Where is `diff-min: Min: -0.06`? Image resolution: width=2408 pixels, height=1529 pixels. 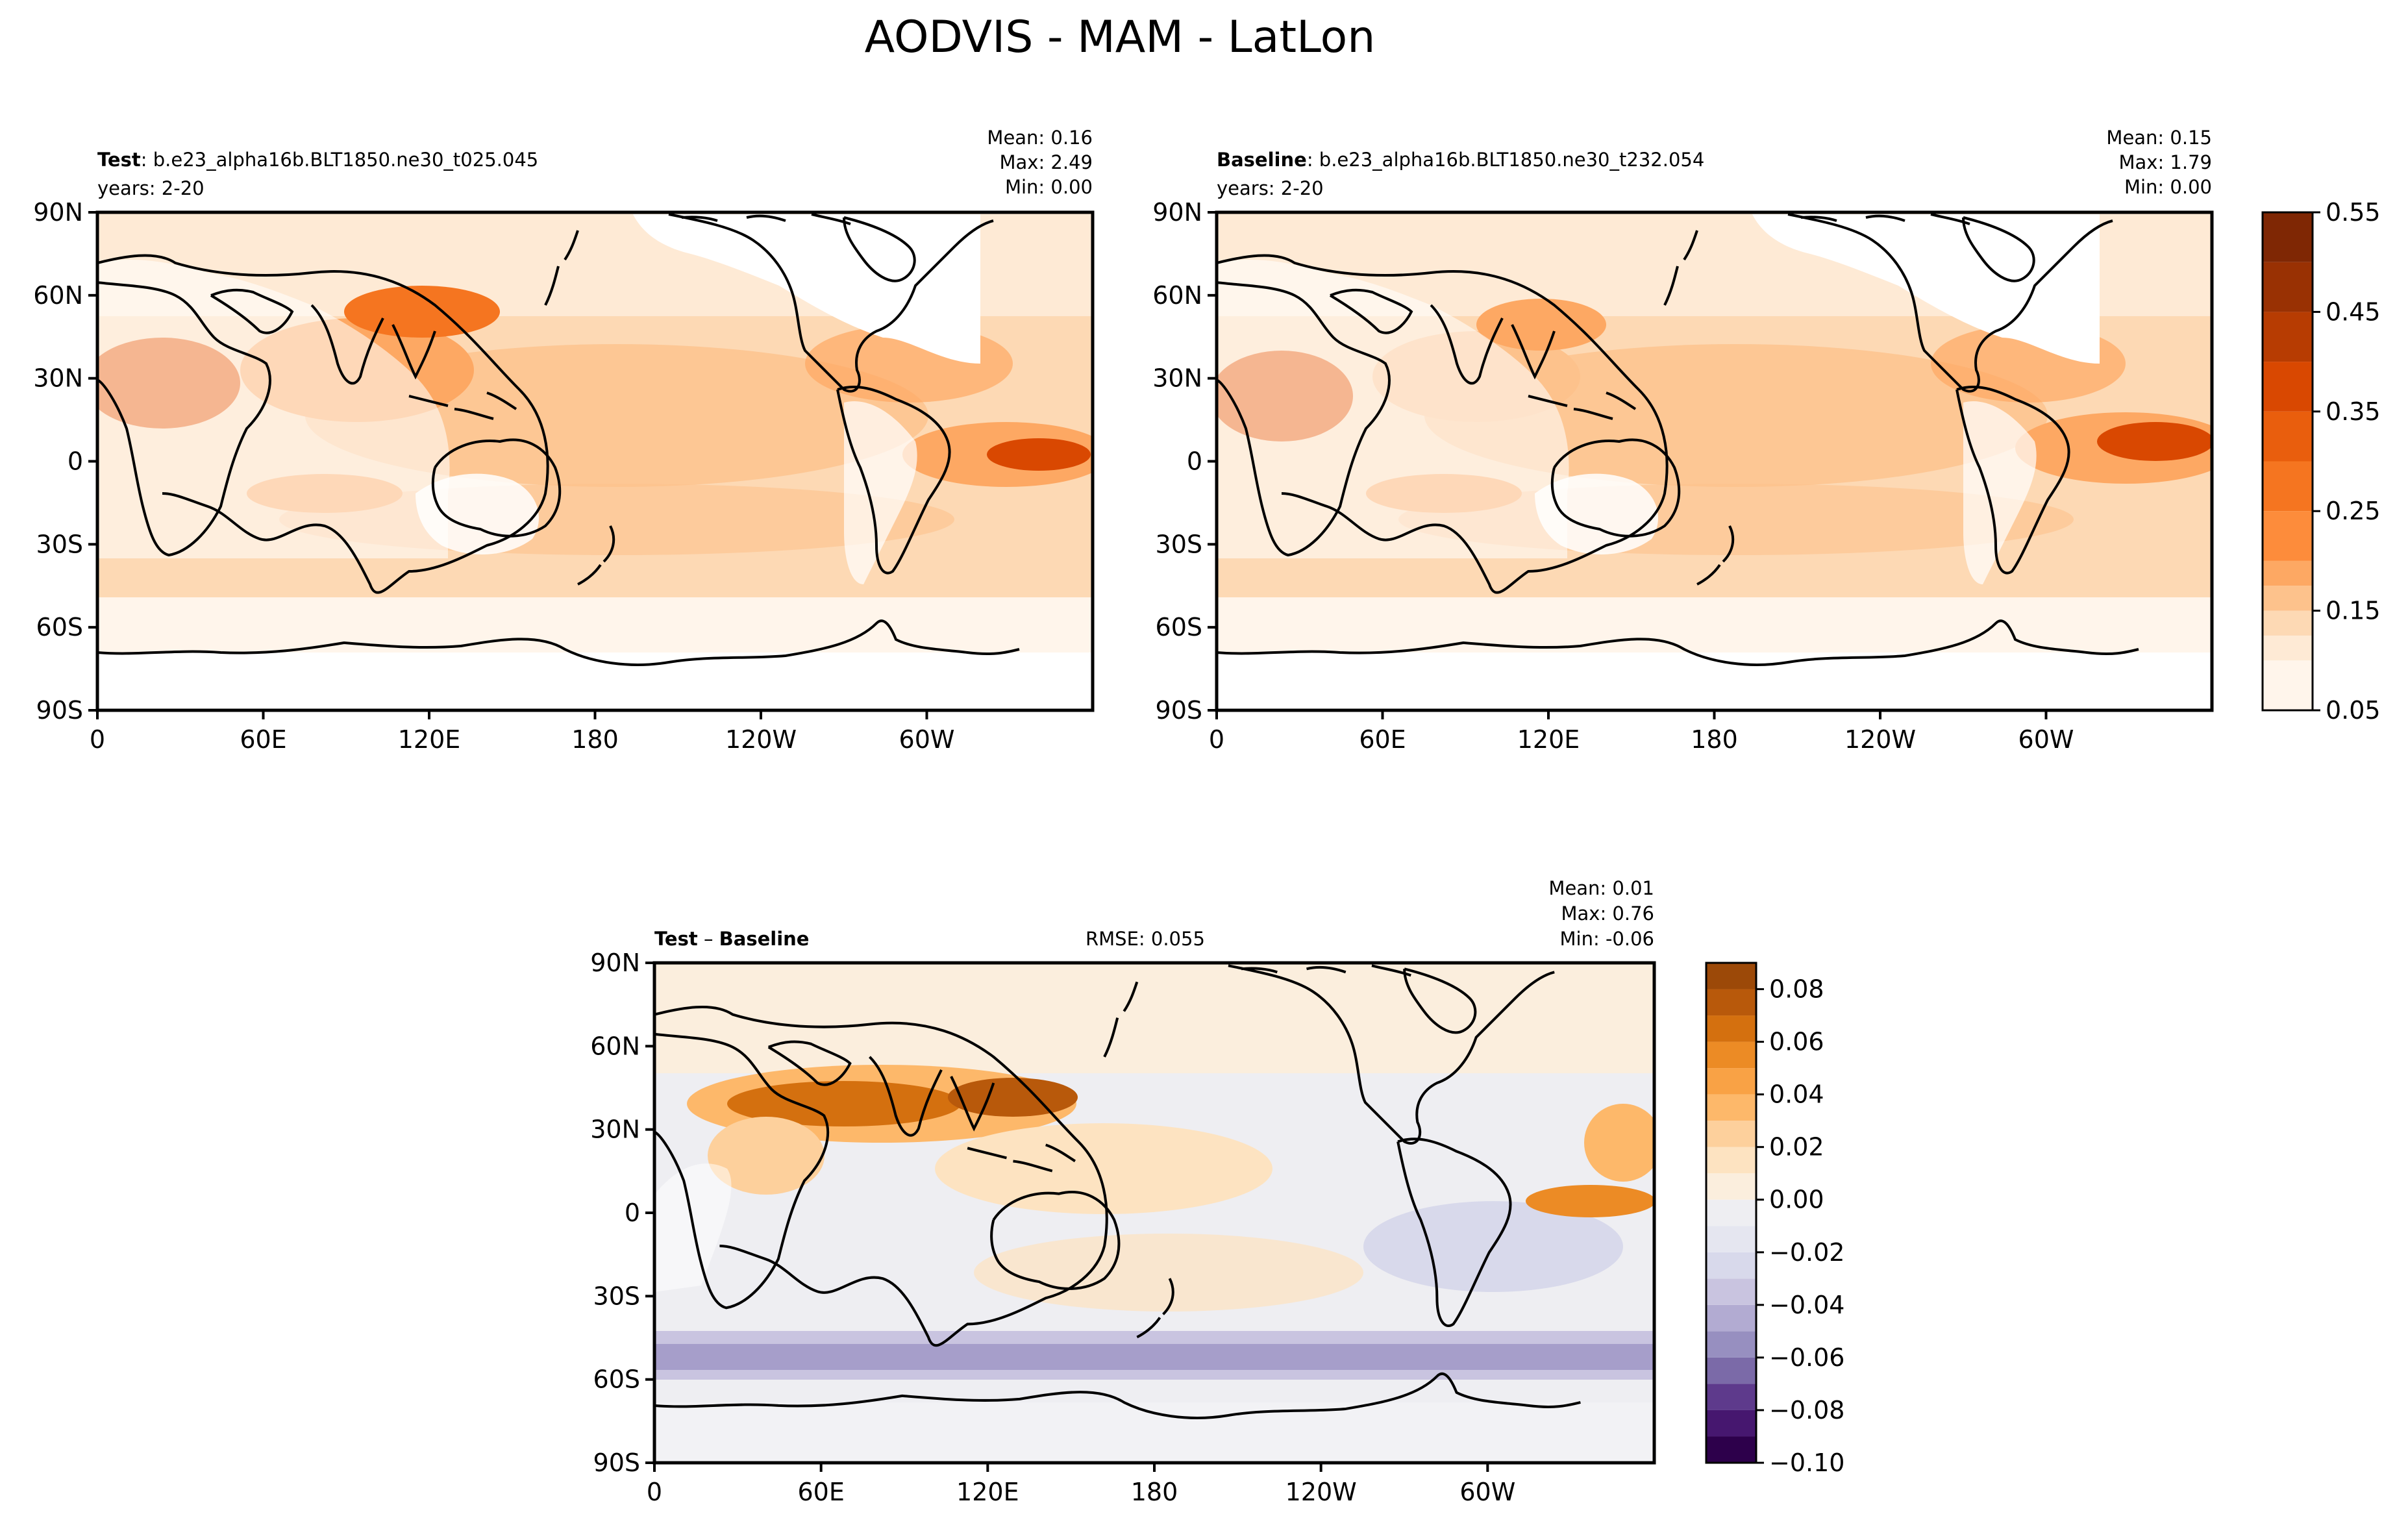 diff-min: Min: -0.06 is located at coordinates (1607, 939).